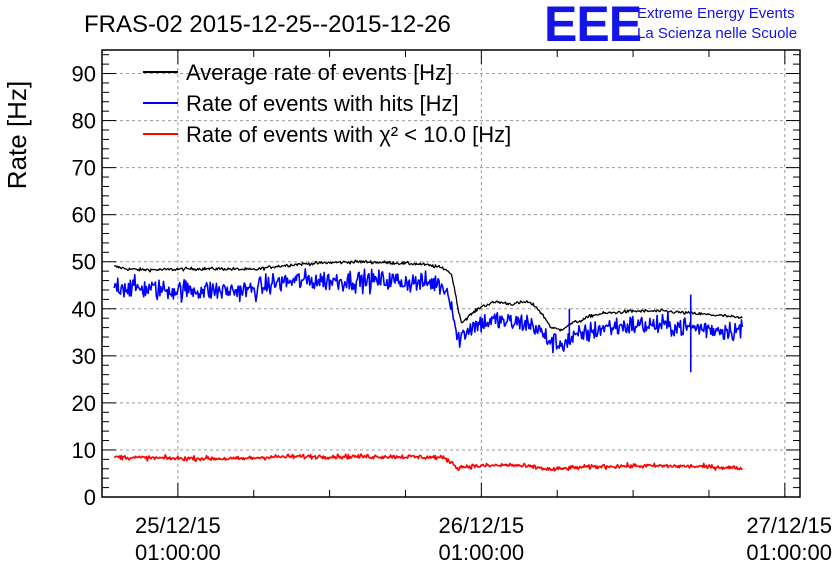  Describe the element at coordinates (84, 450) in the screenshot. I see `y-tick-label: 10` at that location.